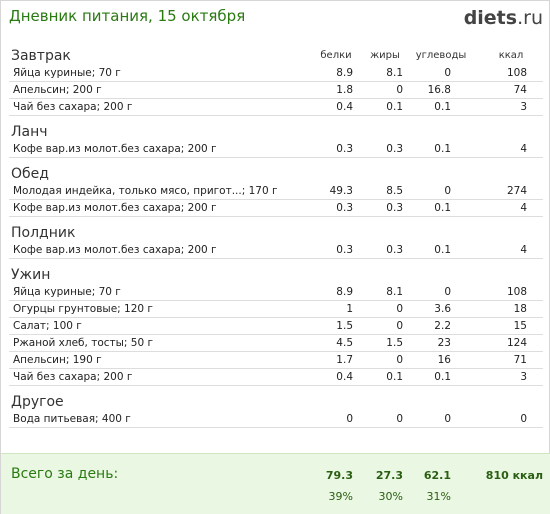 This screenshot has width=550, height=514. I want to click on section-header: Ланч, so click(275, 131).